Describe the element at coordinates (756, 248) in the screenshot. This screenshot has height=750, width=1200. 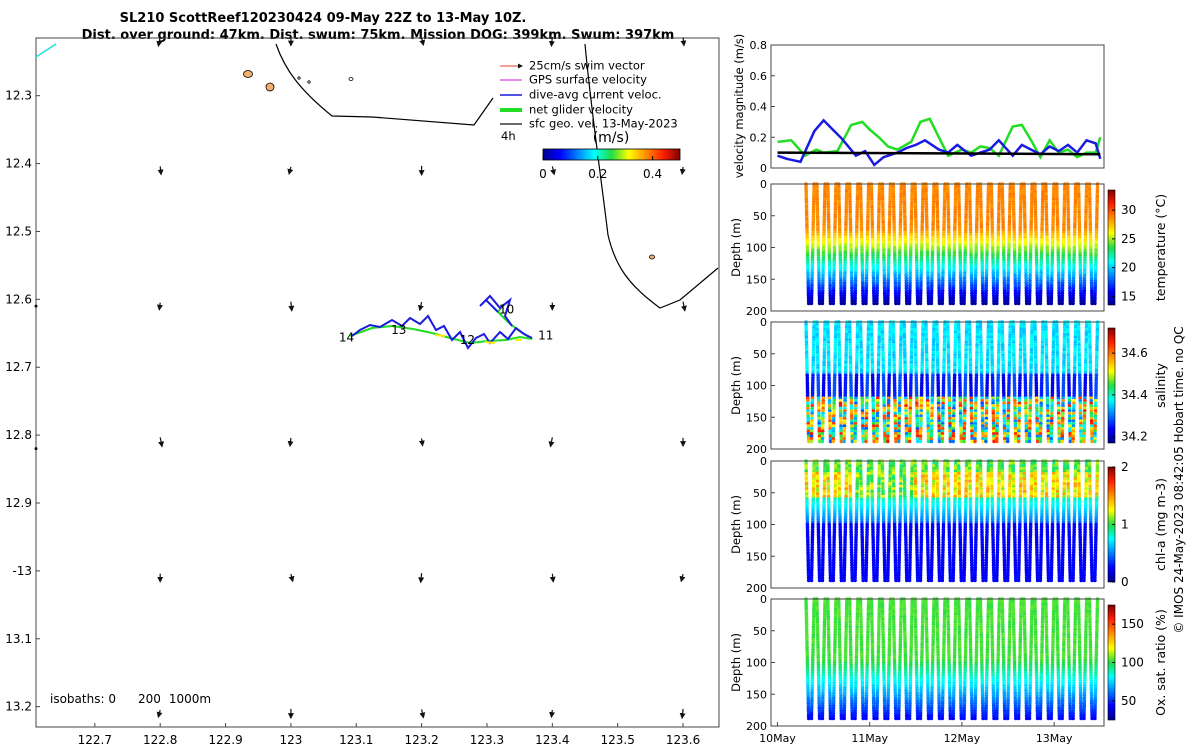
I see `depth-tick-label: 100` at that location.